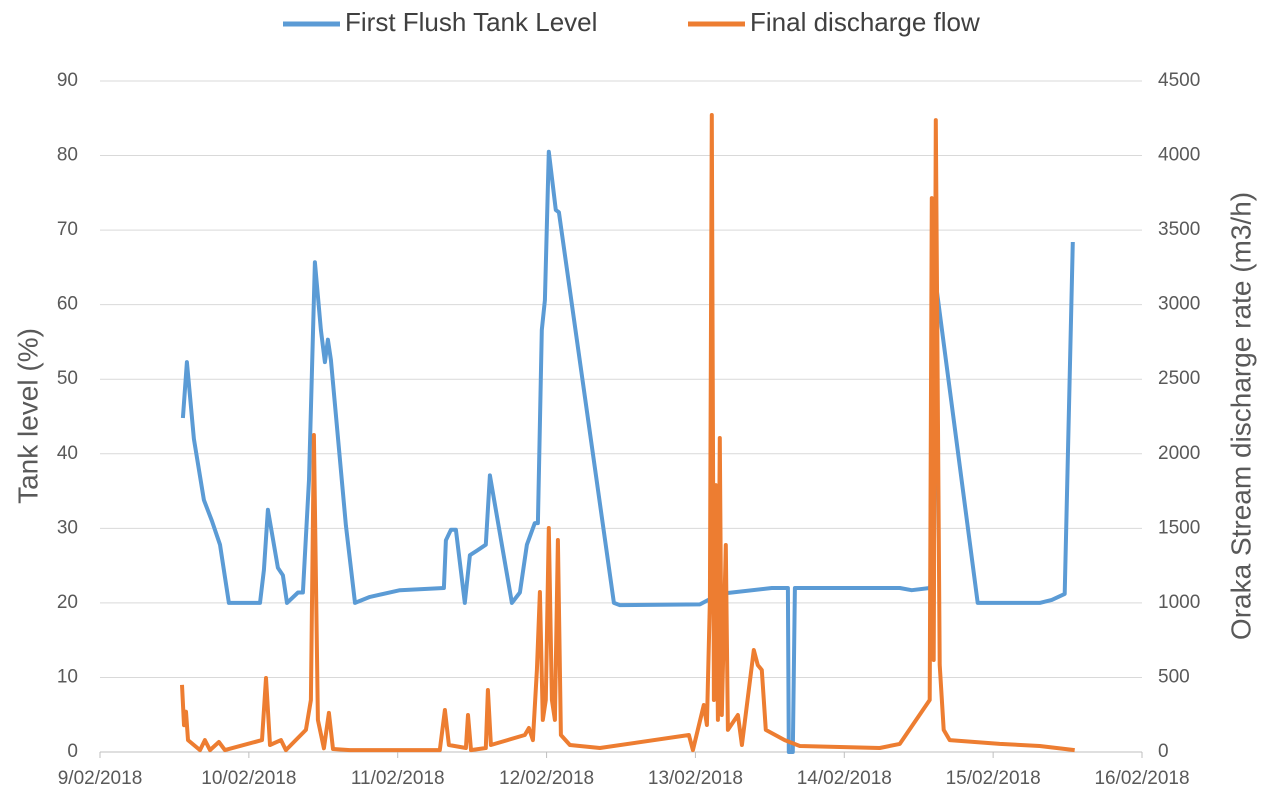 The height and width of the screenshot is (799, 1271). Describe the element at coordinates (1163, 751) in the screenshot. I see `y2-tick-label: 0` at that location.